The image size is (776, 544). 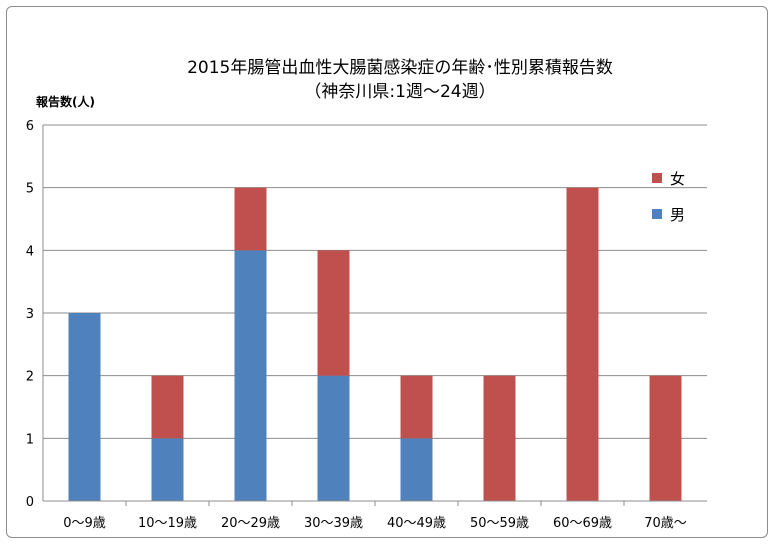 What do you see at coordinates (399, 92) in the screenshot?
I see `chart-subtitle: （神奈川県:1週〜24週）` at bounding box center [399, 92].